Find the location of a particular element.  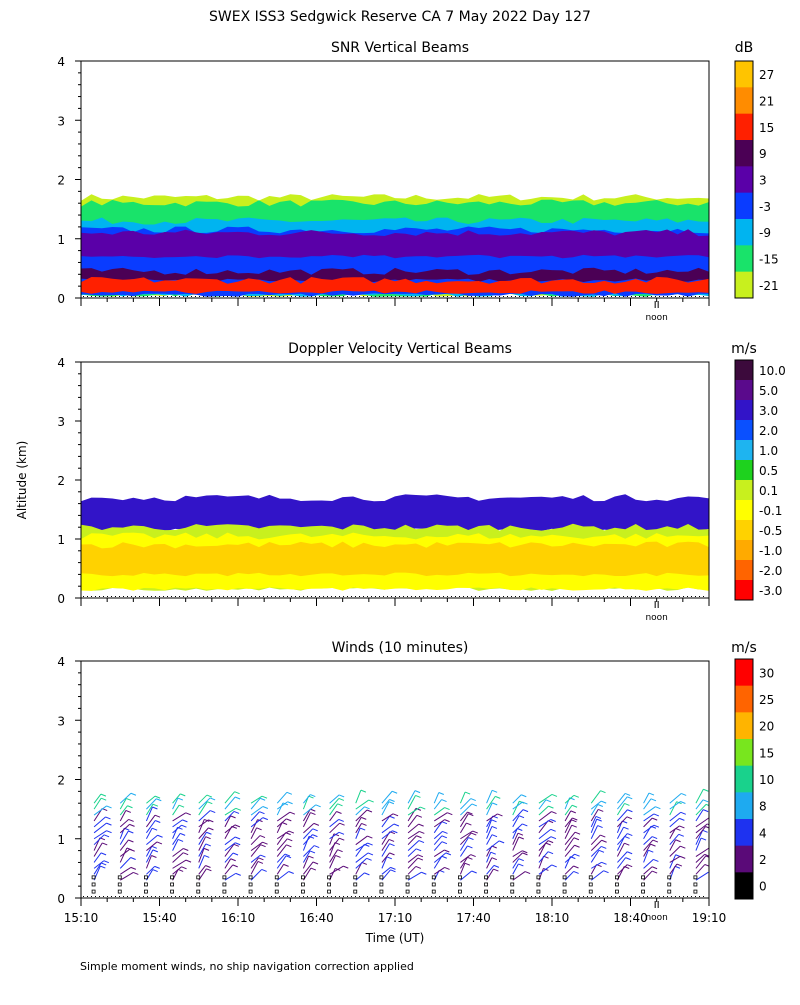

colorbar-label: -0.1 is located at coordinates (770, 511).